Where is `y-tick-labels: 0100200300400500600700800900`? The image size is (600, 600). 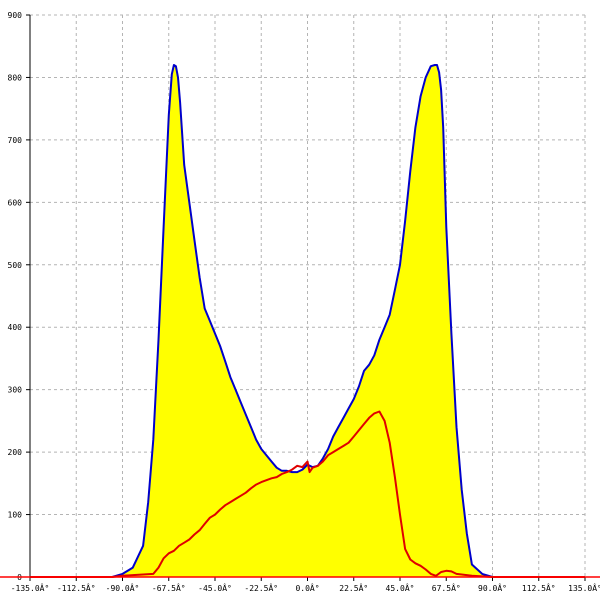
y-tick-labels: 0100200300400500600700800900 is located at coordinates (19, 296).